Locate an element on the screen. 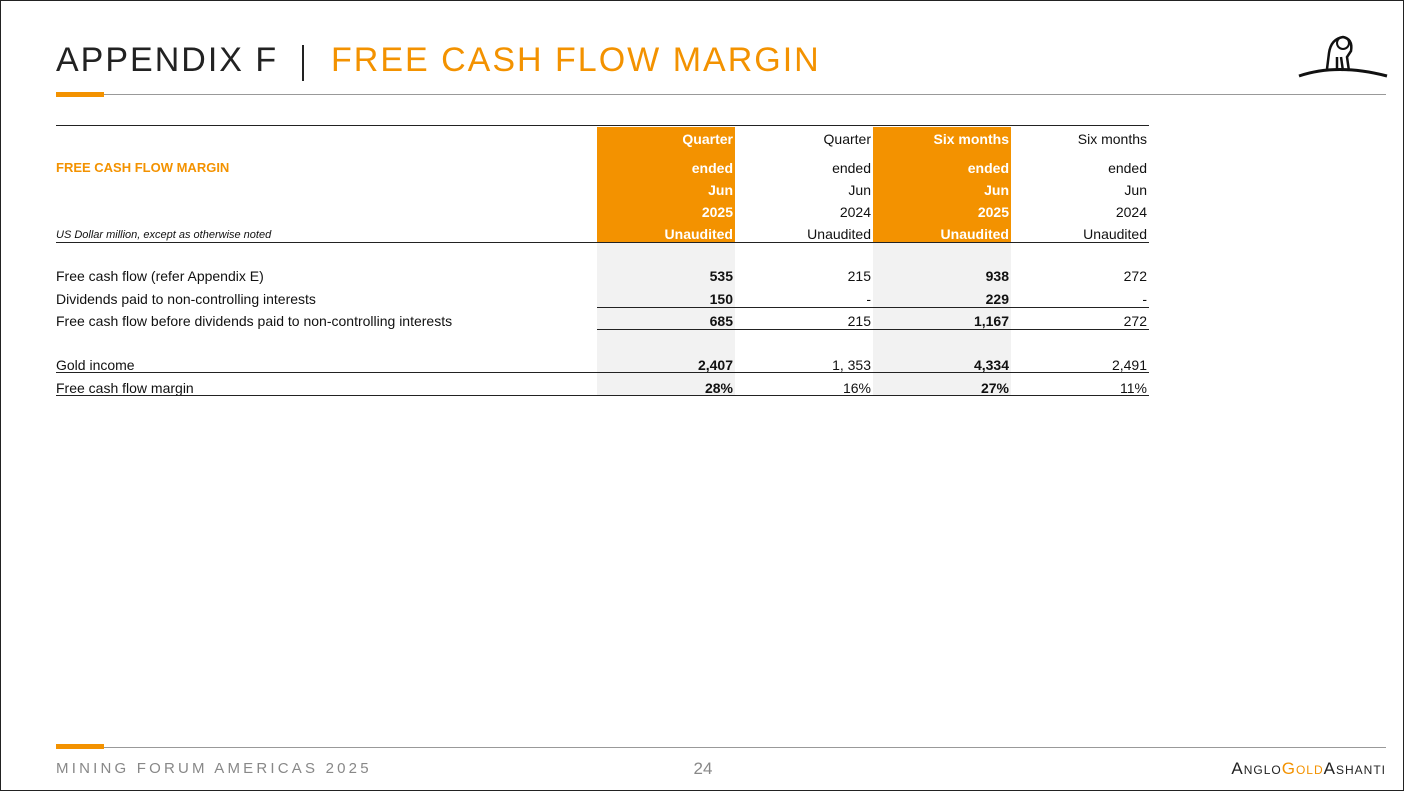 This screenshot has width=1404, height=791. title-prefix: APPENDIX F is located at coordinates (167, 60).